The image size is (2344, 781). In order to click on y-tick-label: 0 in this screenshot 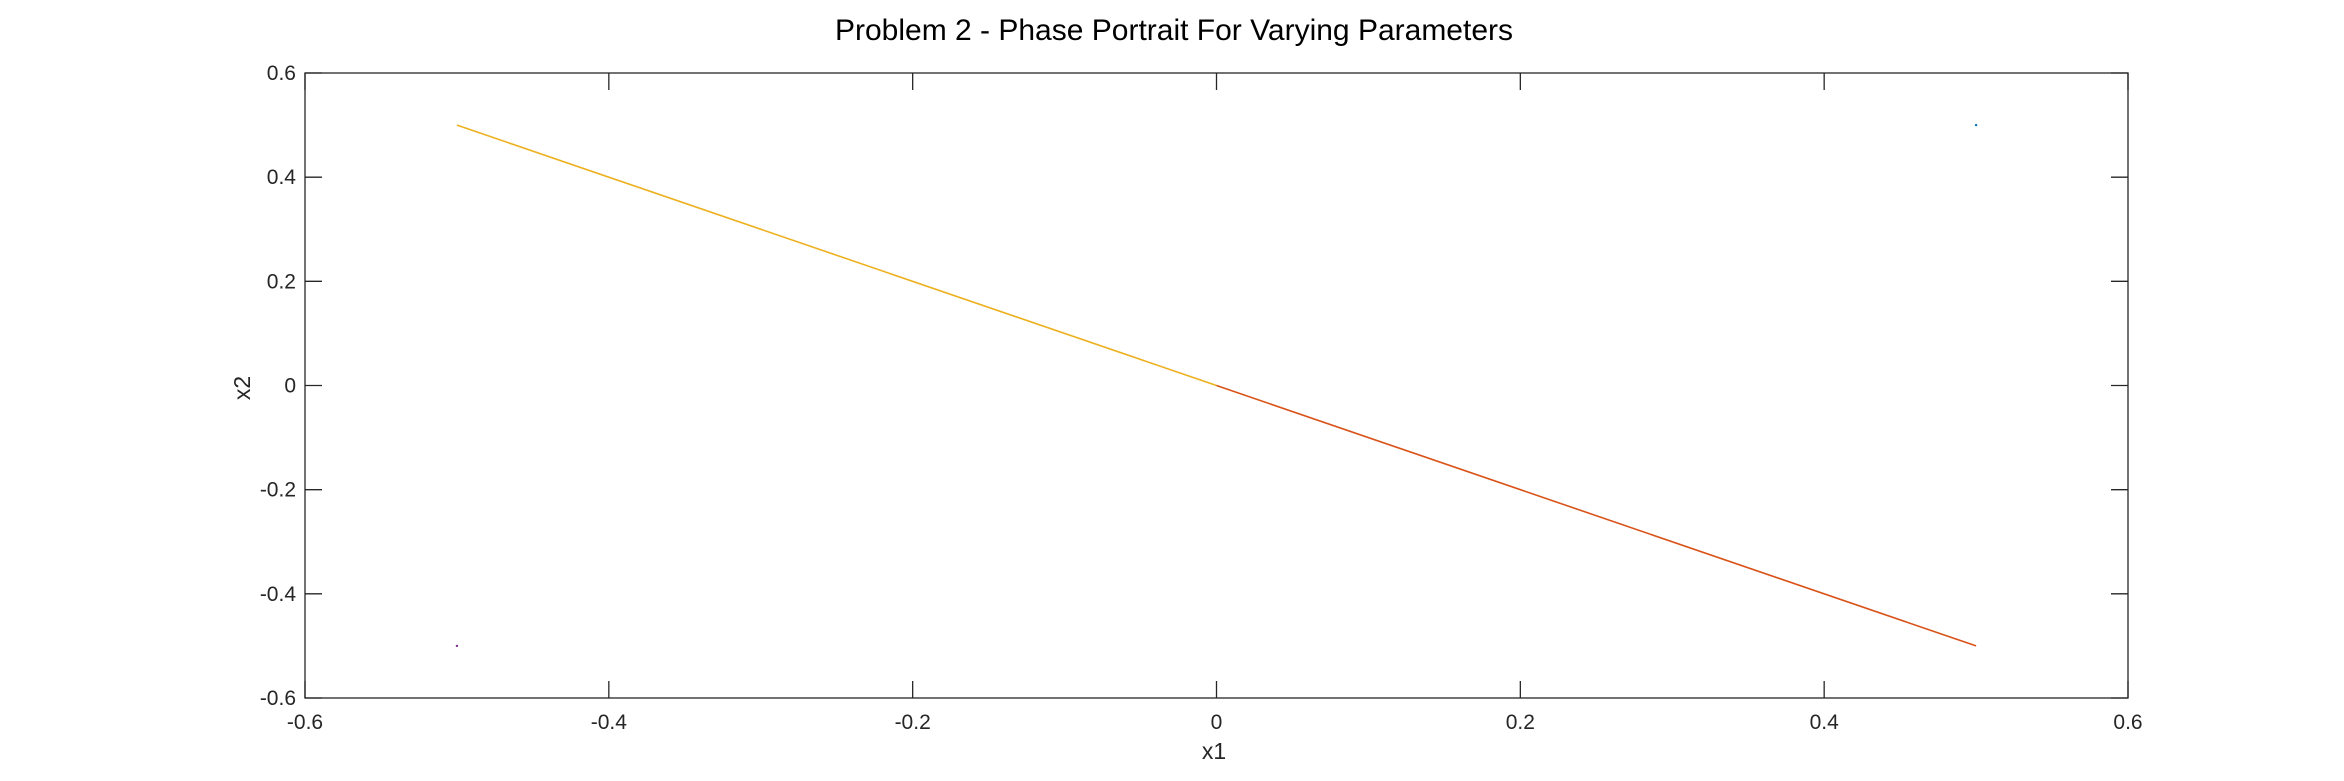, I will do `click(290, 386)`.